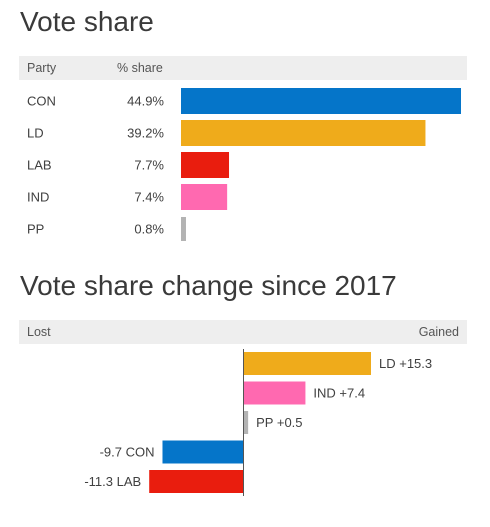  Describe the element at coordinates (149, 197) in the screenshot. I see `share-value-ind: 7.4%` at that location.